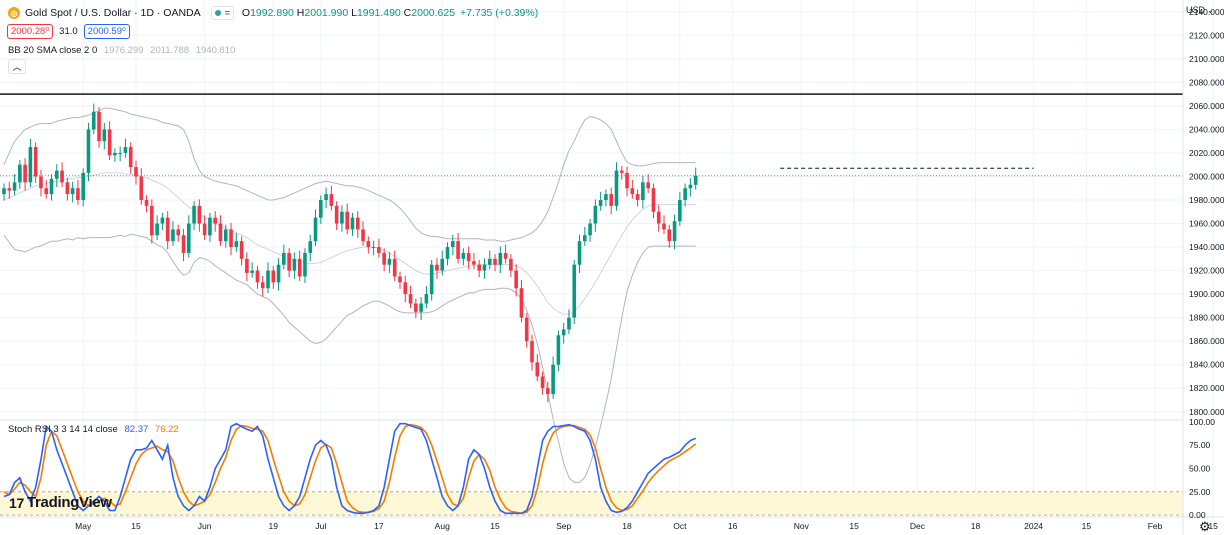  I want to click on time-tick-label: 19, so click(274, 526).